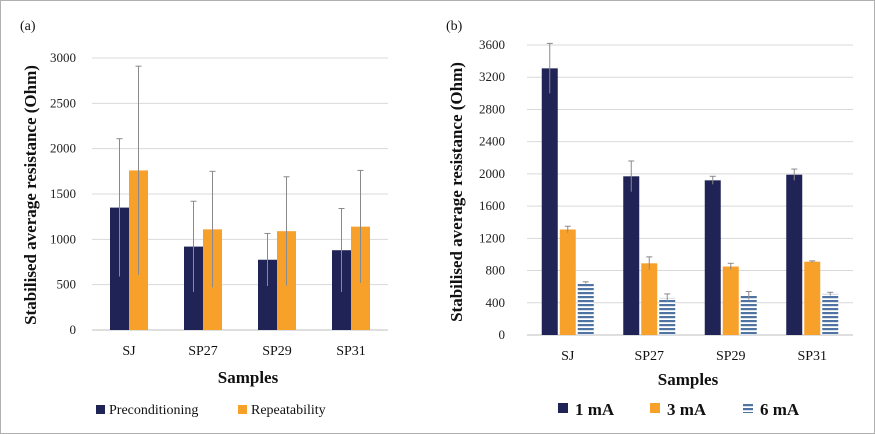  Describe the element at coordinates (567, 282) in the screenshot. I see `panel-b-bar-3-ma-sj` at that location.